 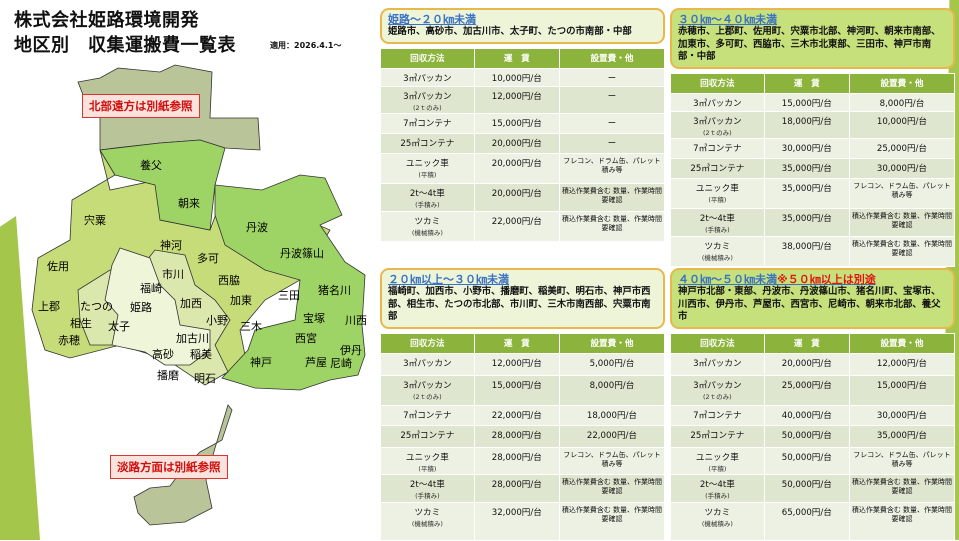 I want to click on table-row: 2t～4t車 (手積み) 28,000円/台 積込作業費含む 数量、作業時間要確認, so click(x=523, y=488).